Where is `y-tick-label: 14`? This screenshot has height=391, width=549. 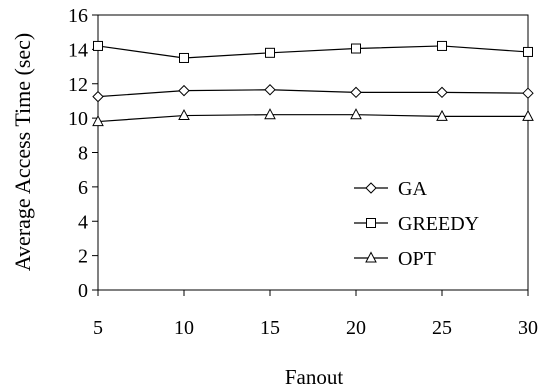 y-tick-label: 14 is located at coordinates (78, 50).